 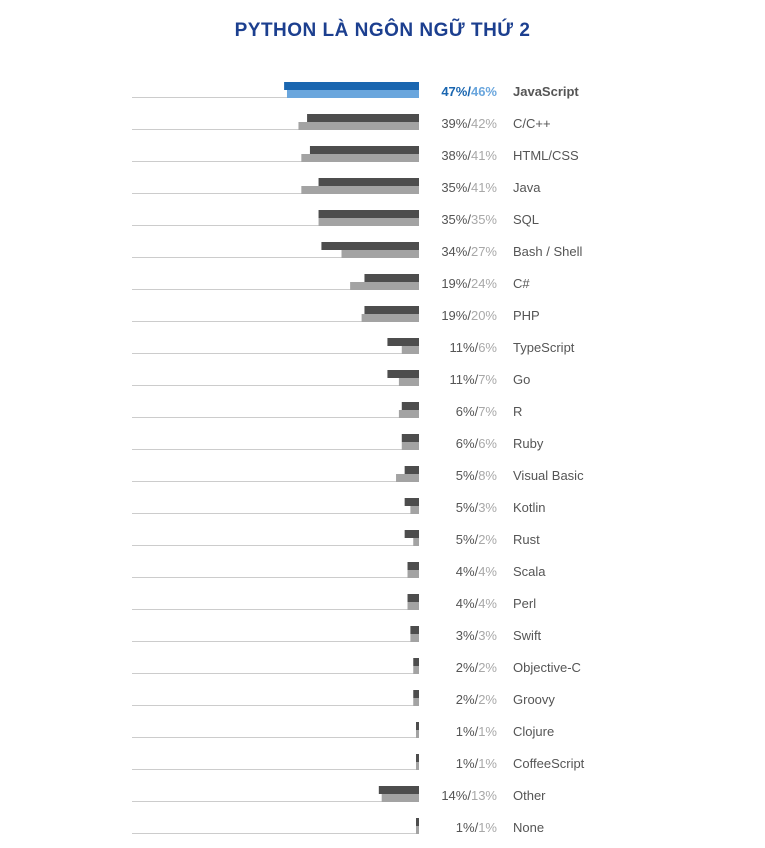 What do you see at coordinates (547, 251) in the screenshot?
I see `language-label: Bash / Shell` at bounding box center [547, 251].